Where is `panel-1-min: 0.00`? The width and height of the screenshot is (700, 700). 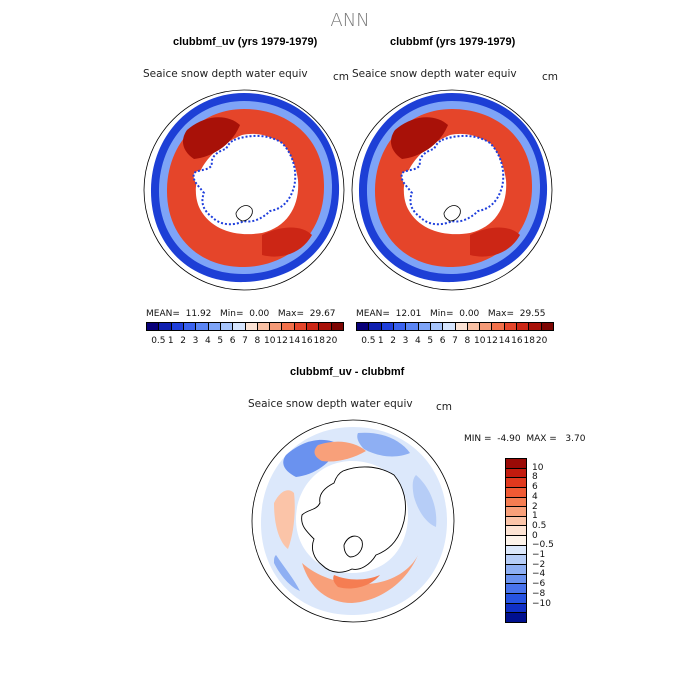 panel-1-min: 0.00 is located at coordinates (259, 314).